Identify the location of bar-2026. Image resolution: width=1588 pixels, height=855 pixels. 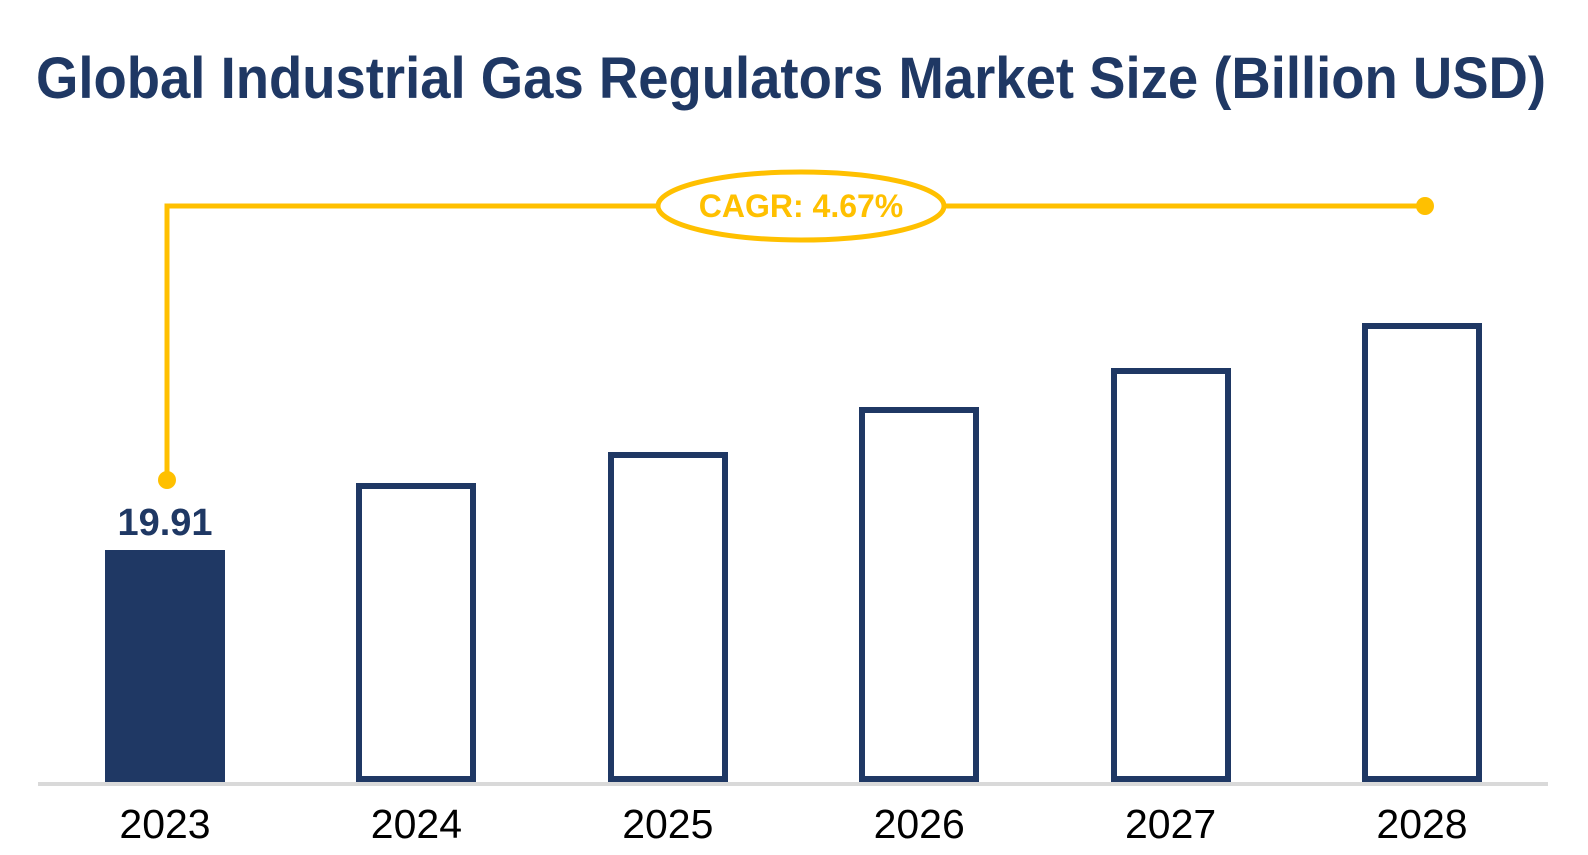
(919, 594).